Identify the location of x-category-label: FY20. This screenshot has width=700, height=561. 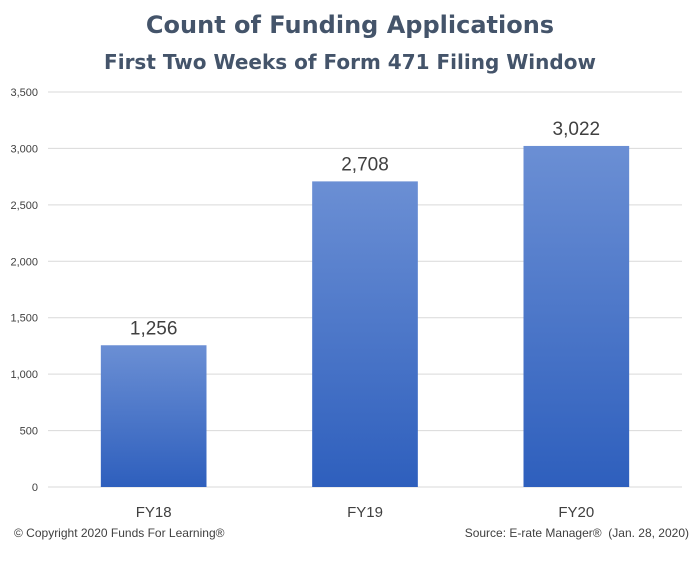
(576, 512).